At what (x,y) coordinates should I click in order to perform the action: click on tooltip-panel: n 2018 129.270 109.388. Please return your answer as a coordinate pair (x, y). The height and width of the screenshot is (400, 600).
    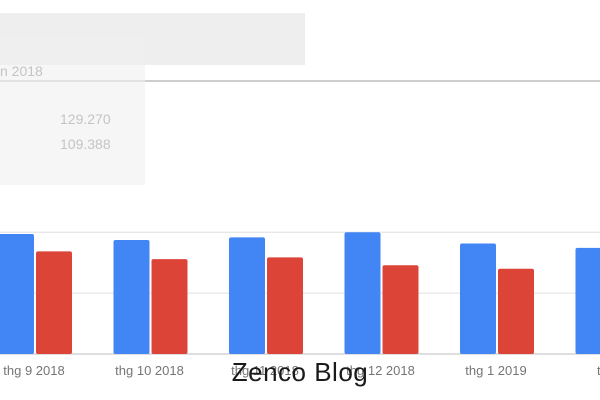
    Looking at the image, I should click on (72, 110).